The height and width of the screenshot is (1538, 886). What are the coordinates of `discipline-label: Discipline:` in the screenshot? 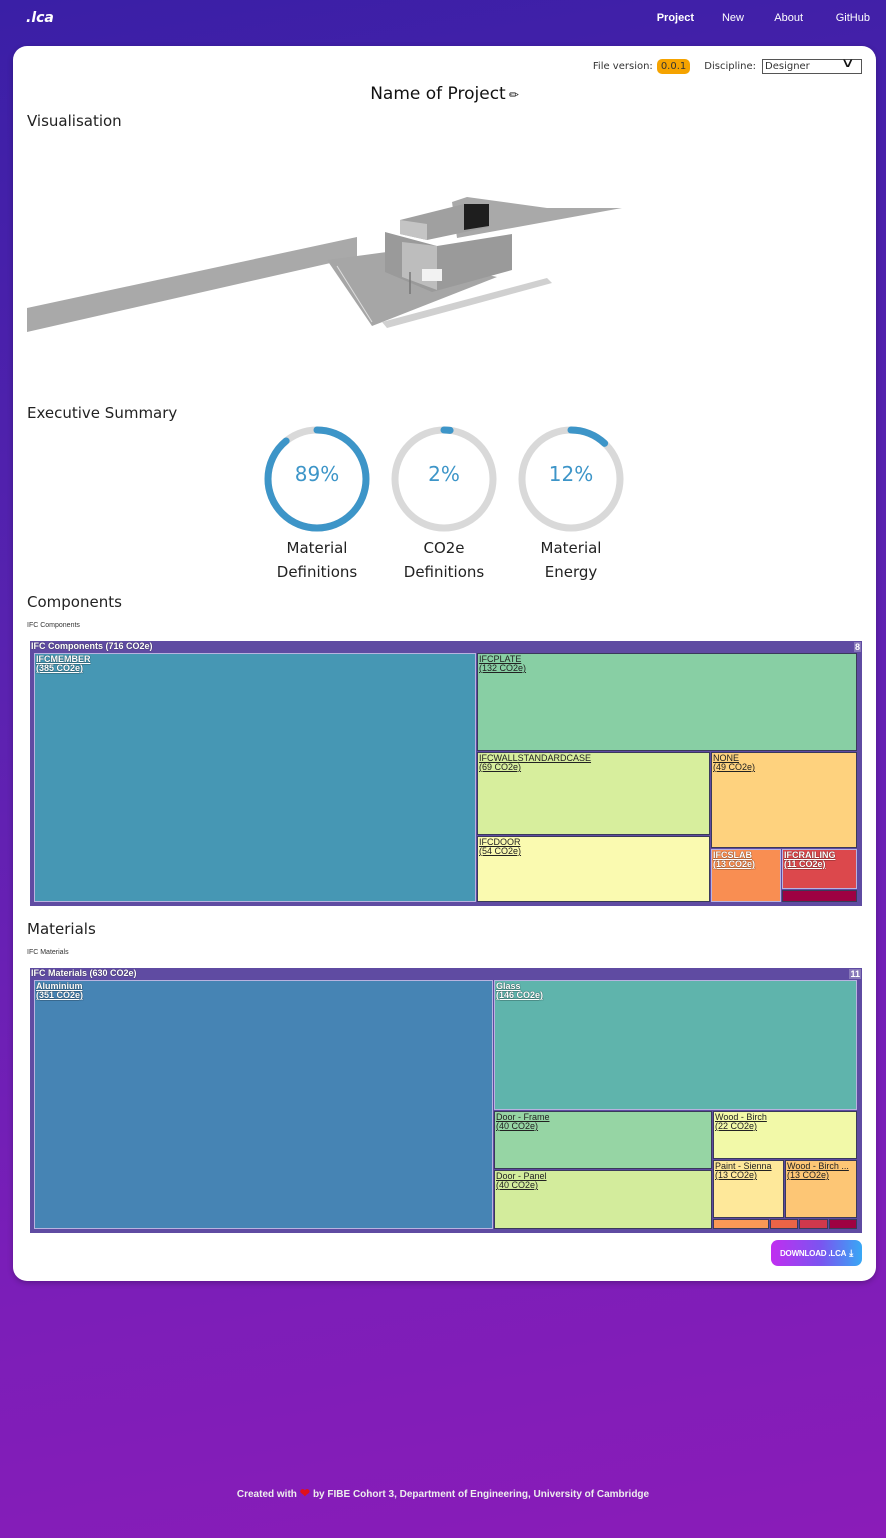 It's located at (730, 66).